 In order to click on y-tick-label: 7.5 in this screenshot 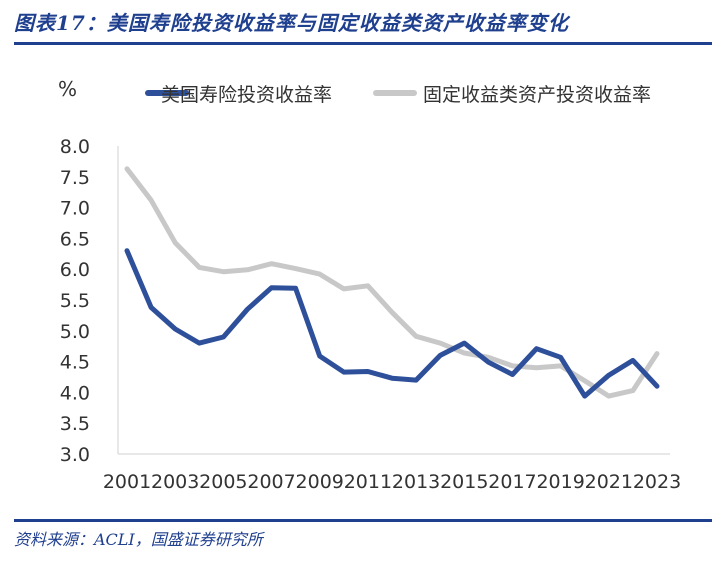, I will do `click(75, 178)`.